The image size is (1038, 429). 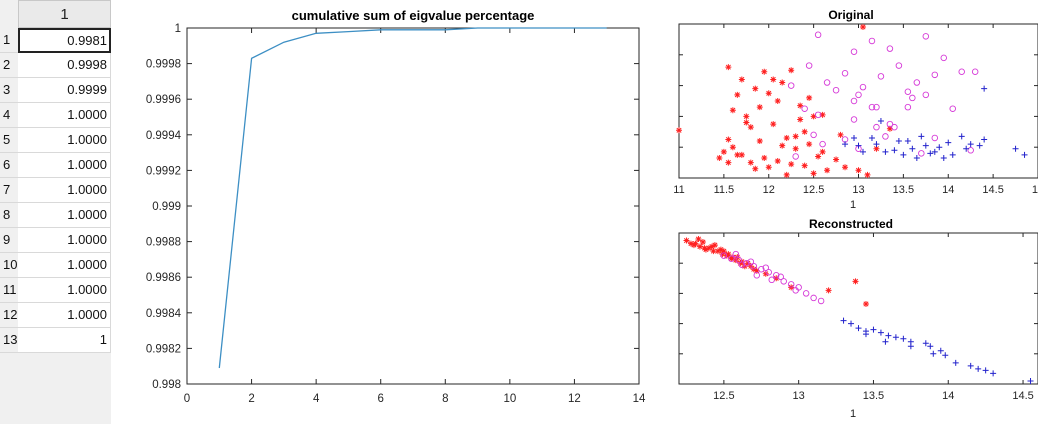 I want to click on row-index: 10, so click(x=9, y=265).